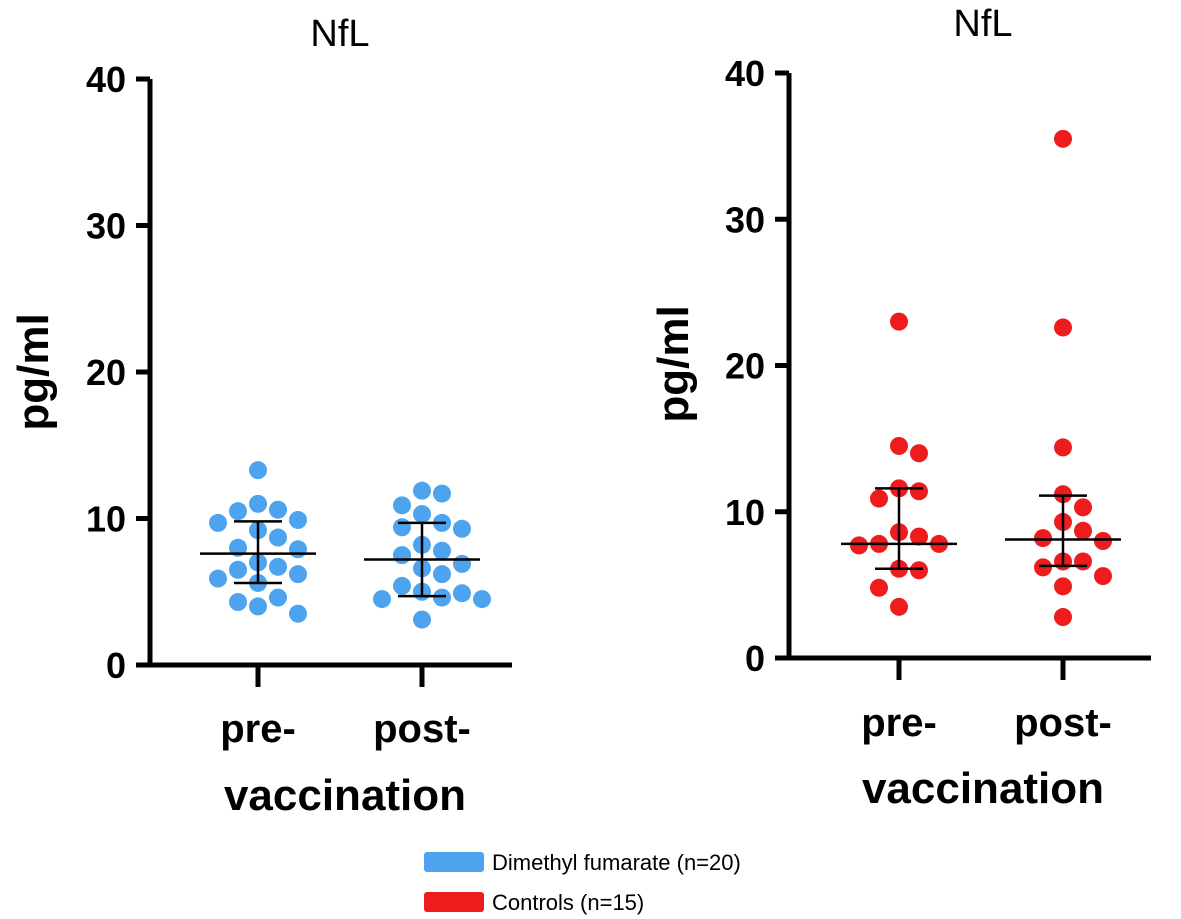  Describe the element at coordinates (454, 862) in the screenshot. I see `legend-swatch-dimethyl-fumarate` at that location.